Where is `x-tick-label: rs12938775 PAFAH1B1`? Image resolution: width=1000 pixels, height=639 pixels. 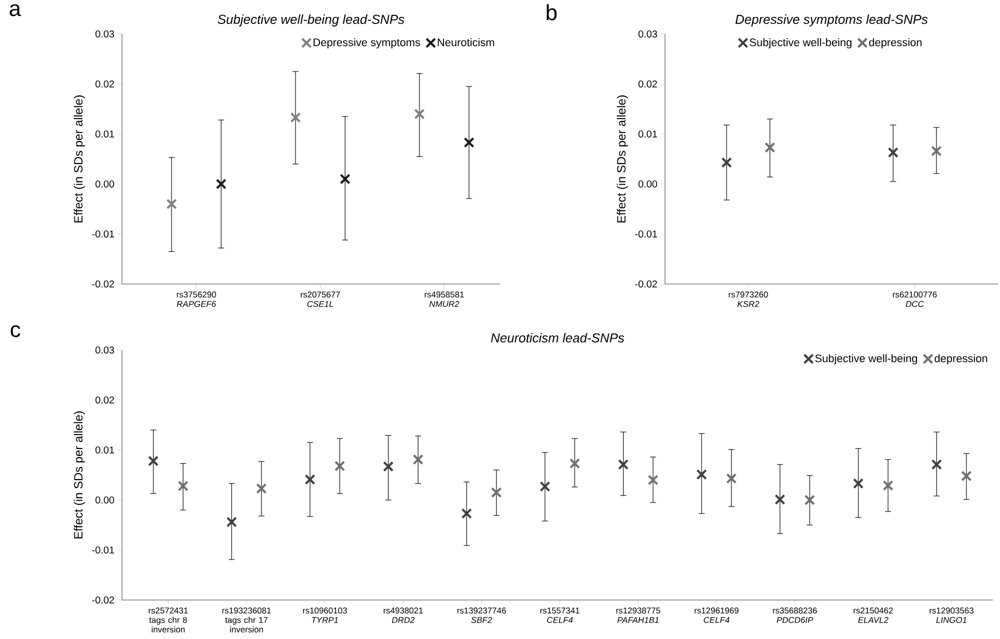 x-tick-label: rs12938775 PAFAH1B1 is located at coordinates (638, 615).